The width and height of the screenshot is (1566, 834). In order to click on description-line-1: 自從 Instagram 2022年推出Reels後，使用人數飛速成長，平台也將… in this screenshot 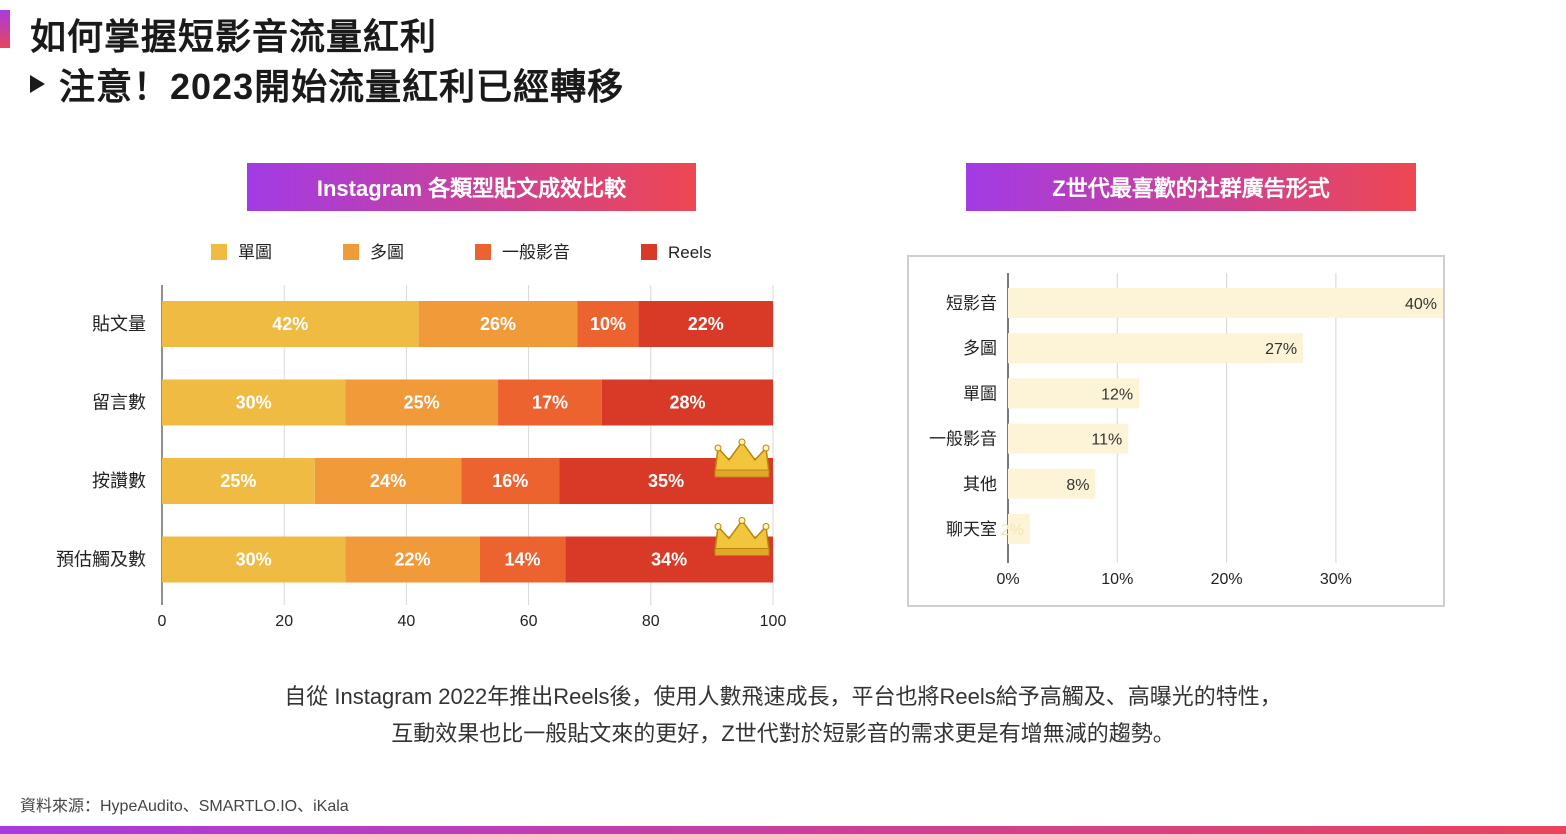, I will do `click(783, 696)`.